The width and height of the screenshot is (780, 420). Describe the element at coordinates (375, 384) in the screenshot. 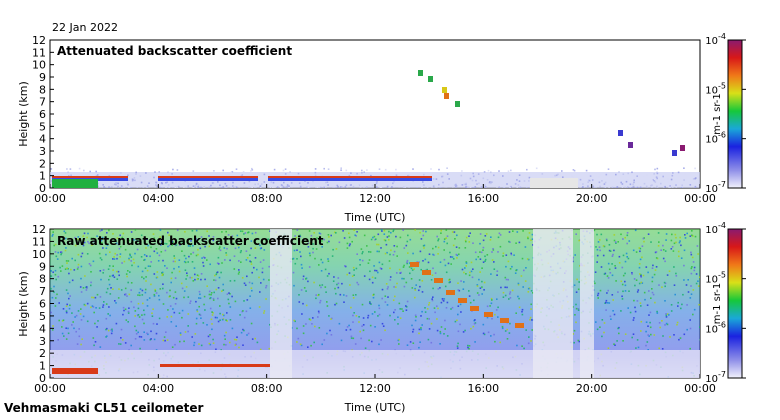

I see `x-axis: 00:00 04:00 08:00 12:00 16:00 20:00 00:00` at that location.